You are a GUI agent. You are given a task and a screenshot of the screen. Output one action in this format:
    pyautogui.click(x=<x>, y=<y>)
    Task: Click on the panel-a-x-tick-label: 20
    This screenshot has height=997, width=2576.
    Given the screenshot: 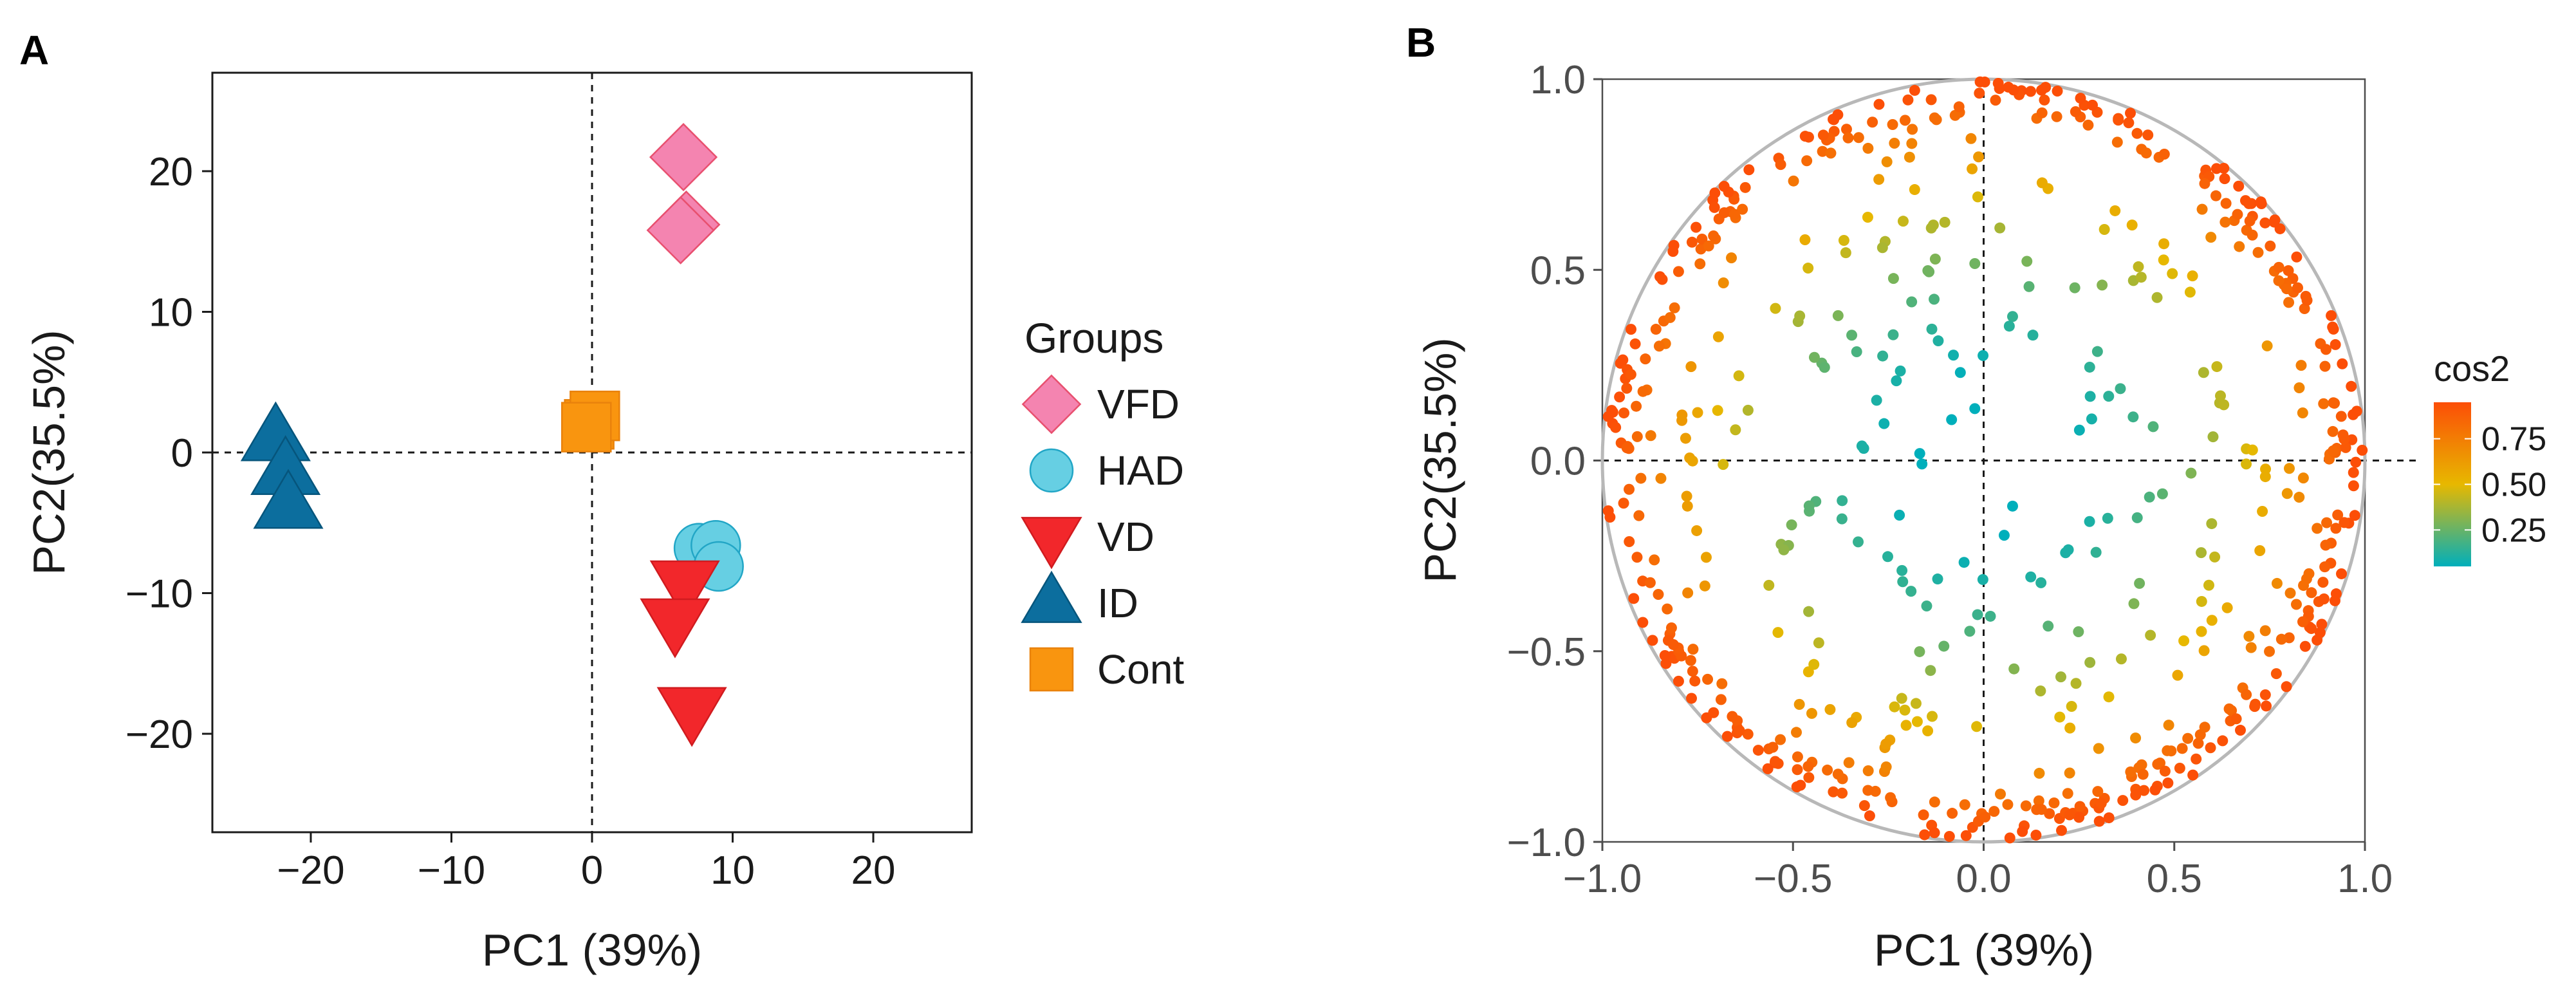 What is the action you would take?
    pyautogui.click(x=873, y=870)
    